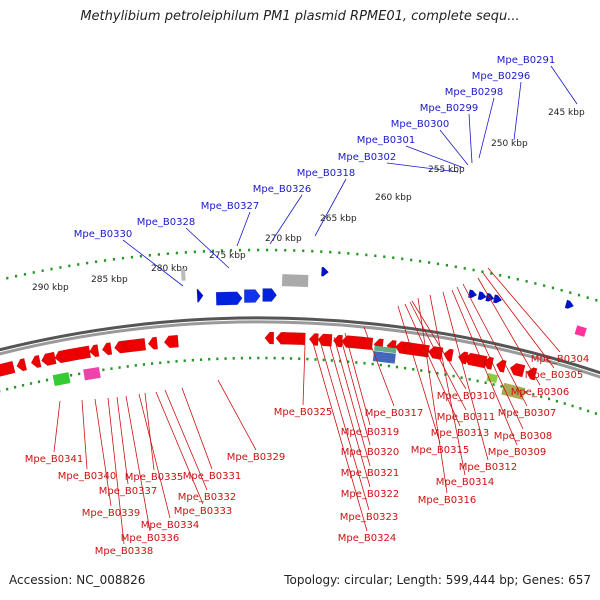 Image resolution: width=600 pixels, height=600 pixels. I want to click on feature-block-blue, so click(384, 357).